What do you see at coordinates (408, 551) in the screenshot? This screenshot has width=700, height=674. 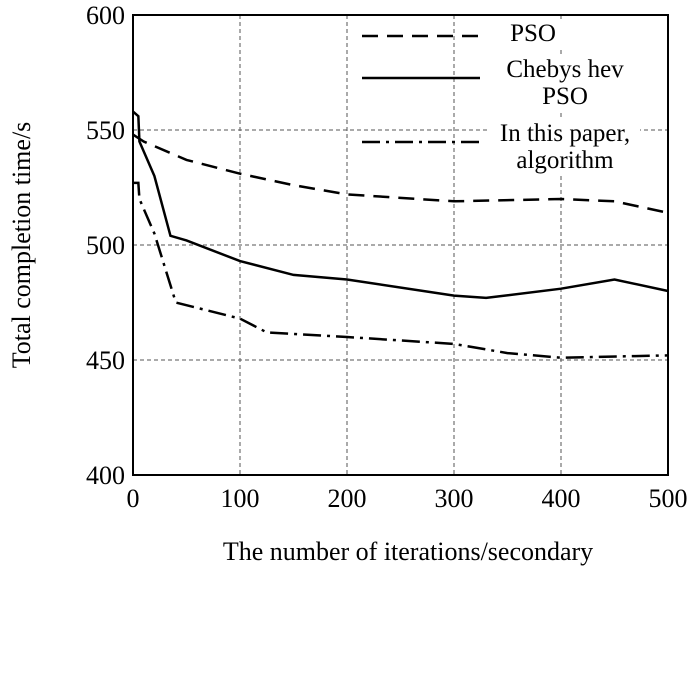 I see `x-axis-label: The number of iterations/secondary` at bounding box center [408, 551].